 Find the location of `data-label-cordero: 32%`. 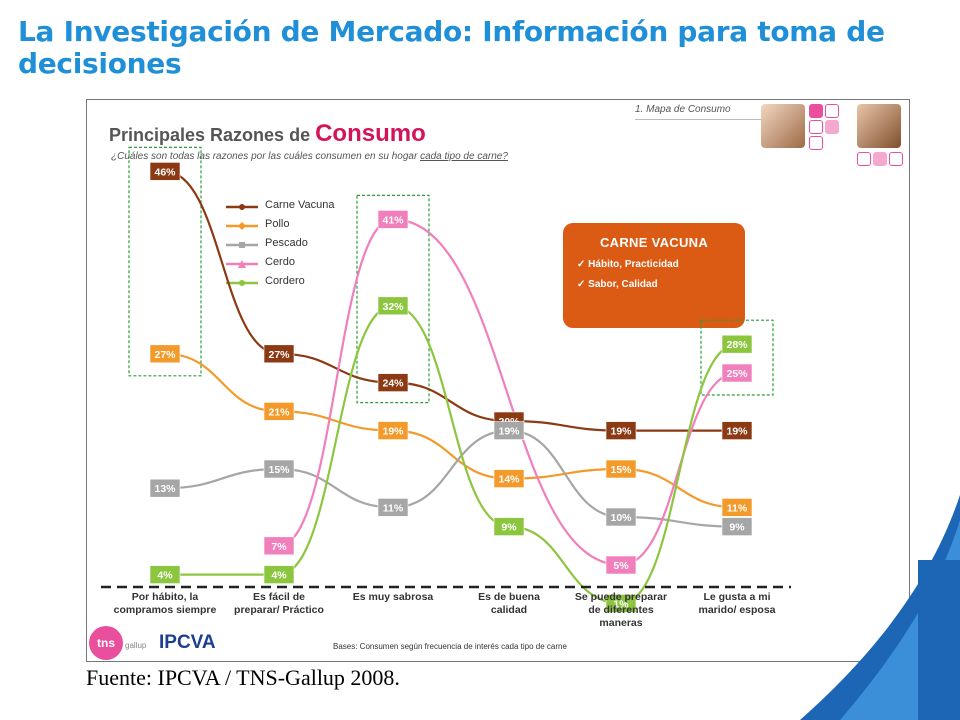

data-label-cordero: 32% is located at coordinates (393, 307).